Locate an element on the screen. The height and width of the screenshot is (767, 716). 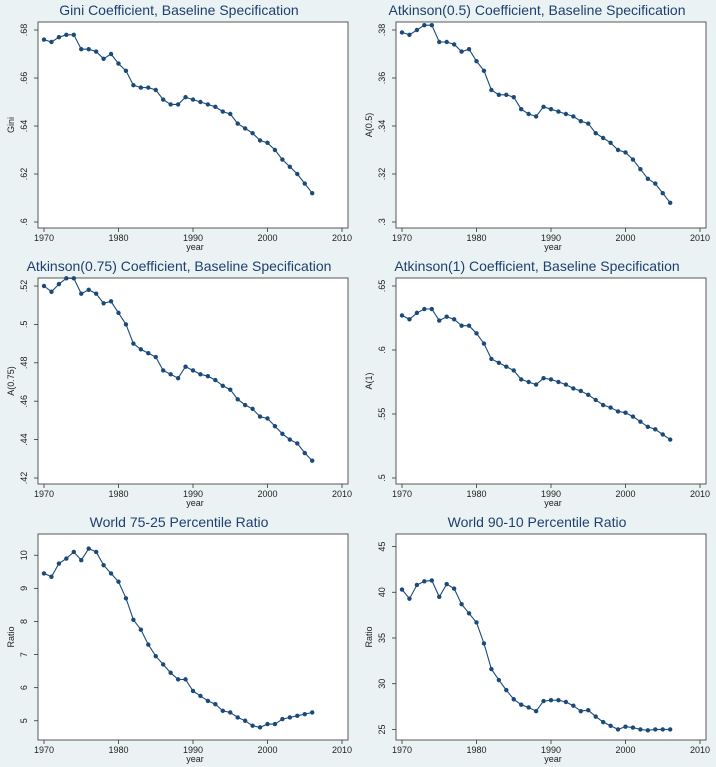
y-tick-label: 25 is located at coordinates (382, 729).